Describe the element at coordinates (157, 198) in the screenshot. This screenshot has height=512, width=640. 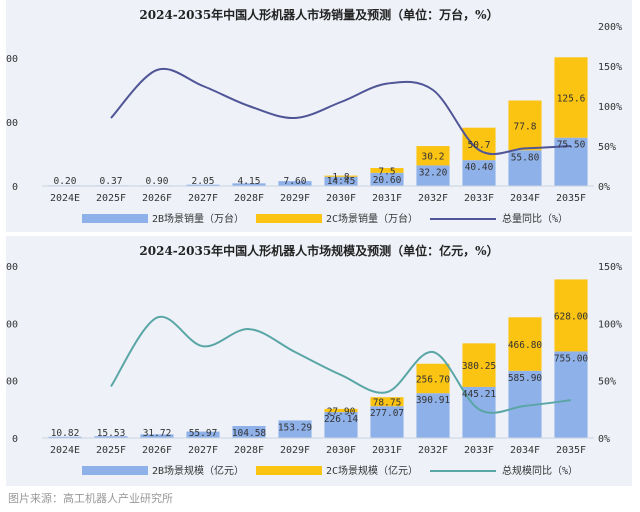
I see `x-tick-label: 2026F` at that location.